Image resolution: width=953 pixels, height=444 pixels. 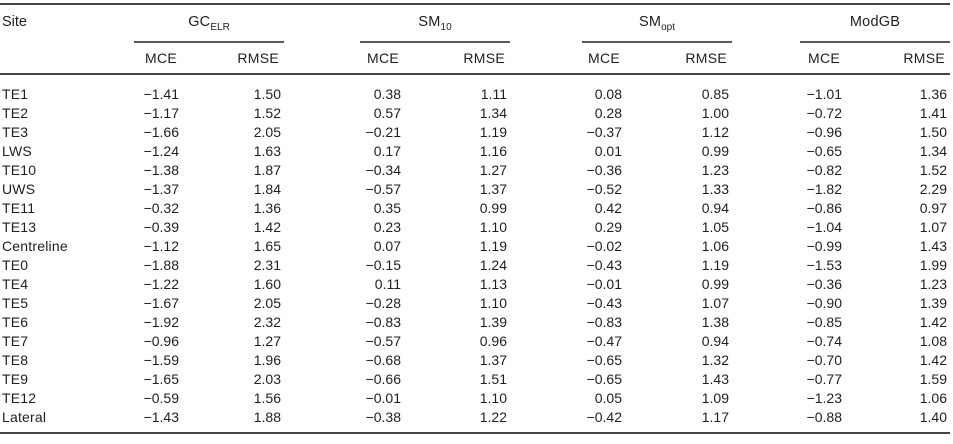 I want to click on cell-value: 0.11, so click(x=387, y=284).